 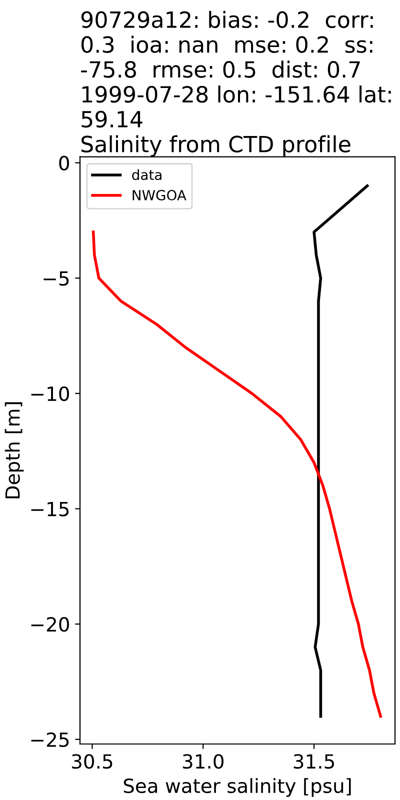 What do you see at coordinates (340, 451) in the screenshot?
I see `line-series` at bounding box center [340, 451].